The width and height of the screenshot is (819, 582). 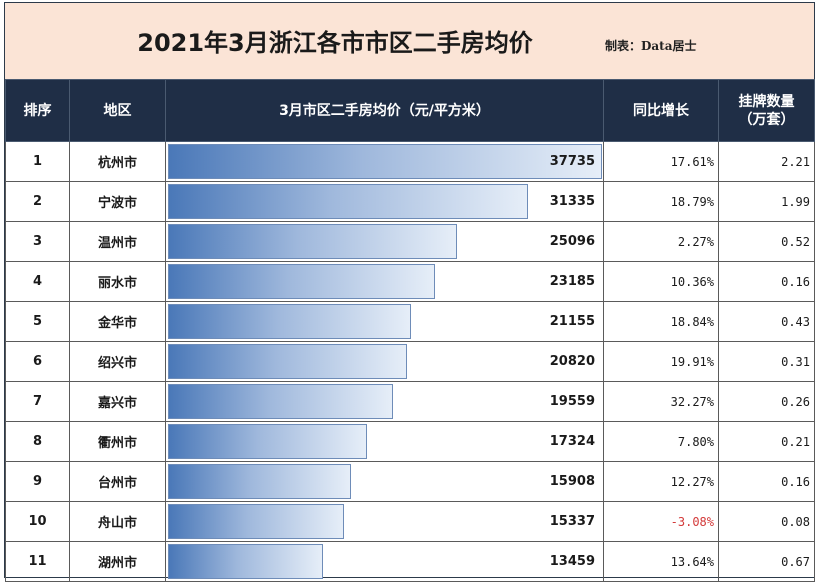 I want to click on cell-price: 15337, so click(x=384, y=521).